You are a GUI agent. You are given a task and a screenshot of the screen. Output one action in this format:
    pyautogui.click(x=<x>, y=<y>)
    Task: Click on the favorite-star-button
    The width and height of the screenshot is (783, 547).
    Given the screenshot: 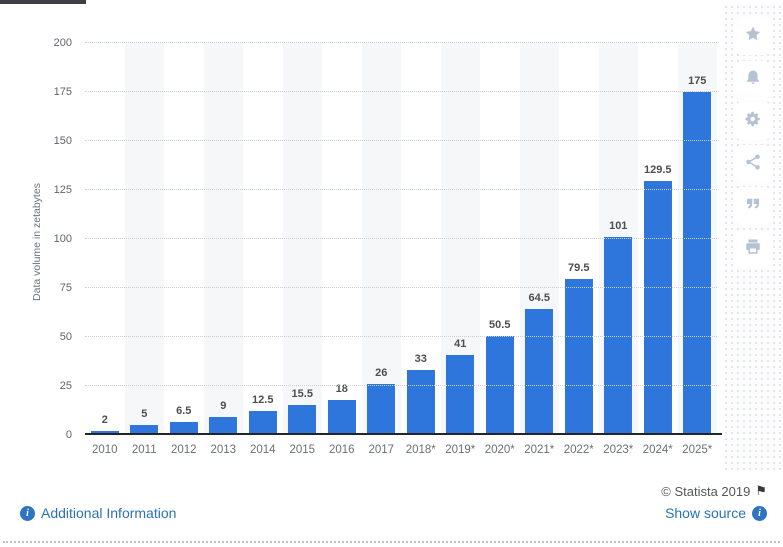 What is the action you would take?
    pyautogui.click(x=753, y=36)
    